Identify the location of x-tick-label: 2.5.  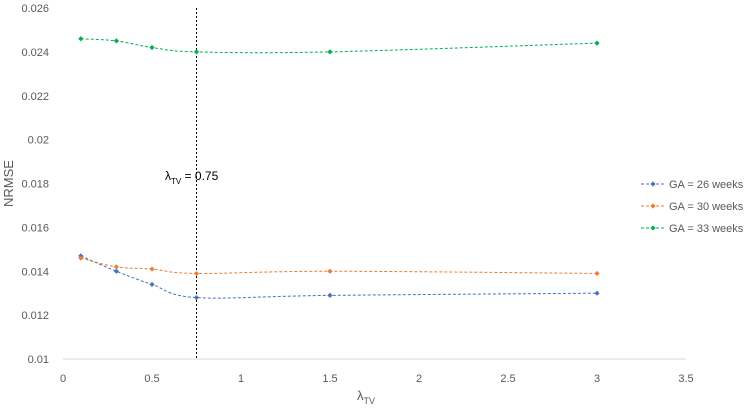
(507, 379).